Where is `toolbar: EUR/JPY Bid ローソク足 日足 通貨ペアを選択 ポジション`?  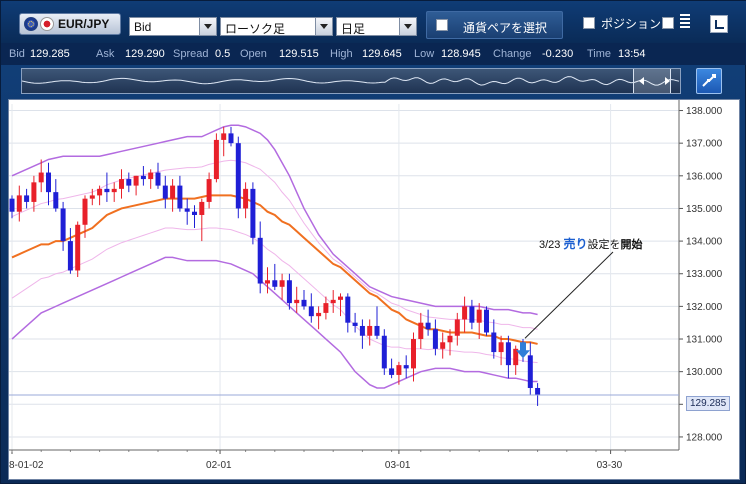
toolbar: EUR/JPY Bid ローソク足 日足 通貨ペアを選択 ポジション is located at coordinates (373, 22).